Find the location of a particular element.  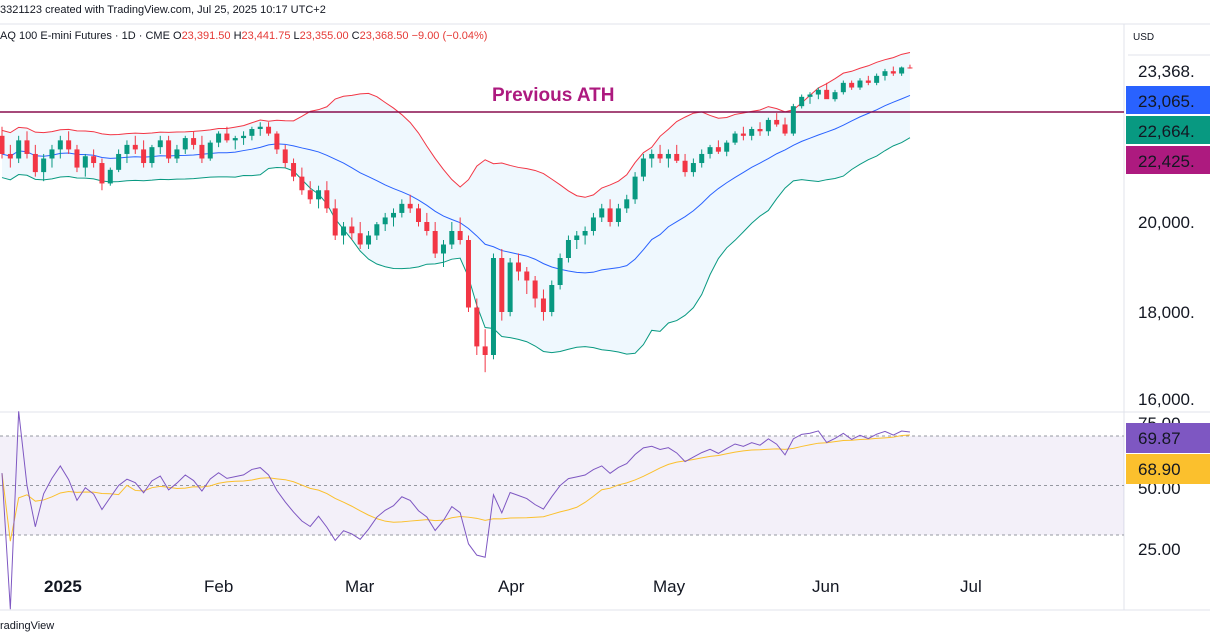

time-label: Jun is located at coordinates (825, 586).